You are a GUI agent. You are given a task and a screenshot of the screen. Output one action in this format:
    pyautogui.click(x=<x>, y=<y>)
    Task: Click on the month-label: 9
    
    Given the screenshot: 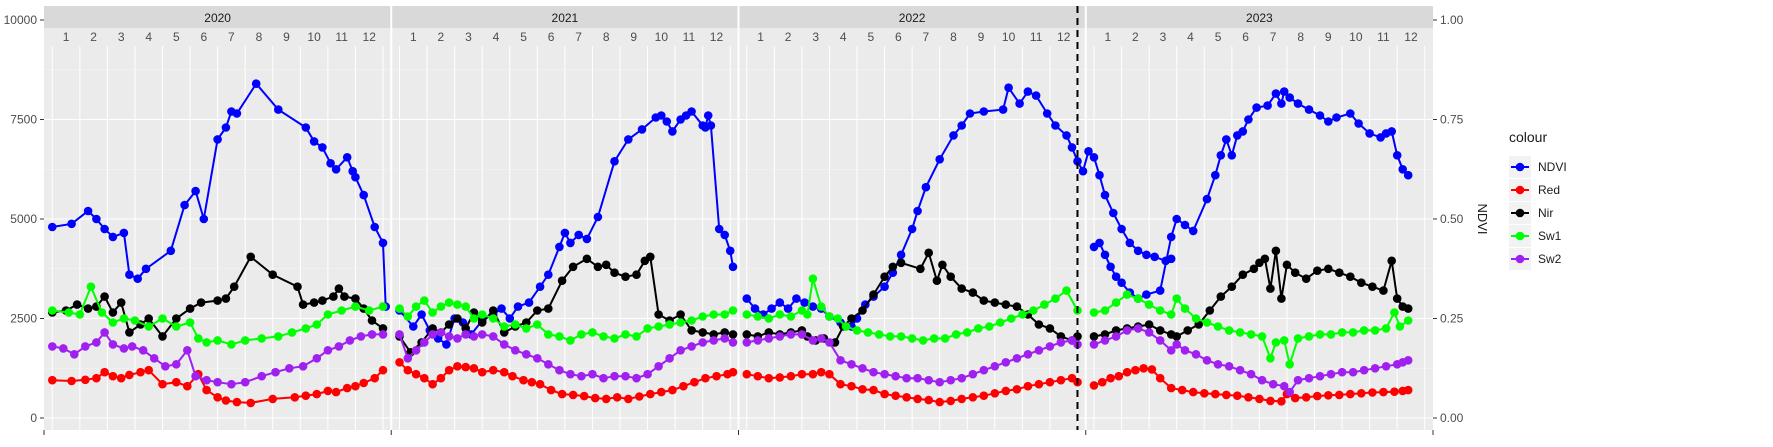 What is the action you would take?
    pyautogui.click(x=1328, y=37)
    